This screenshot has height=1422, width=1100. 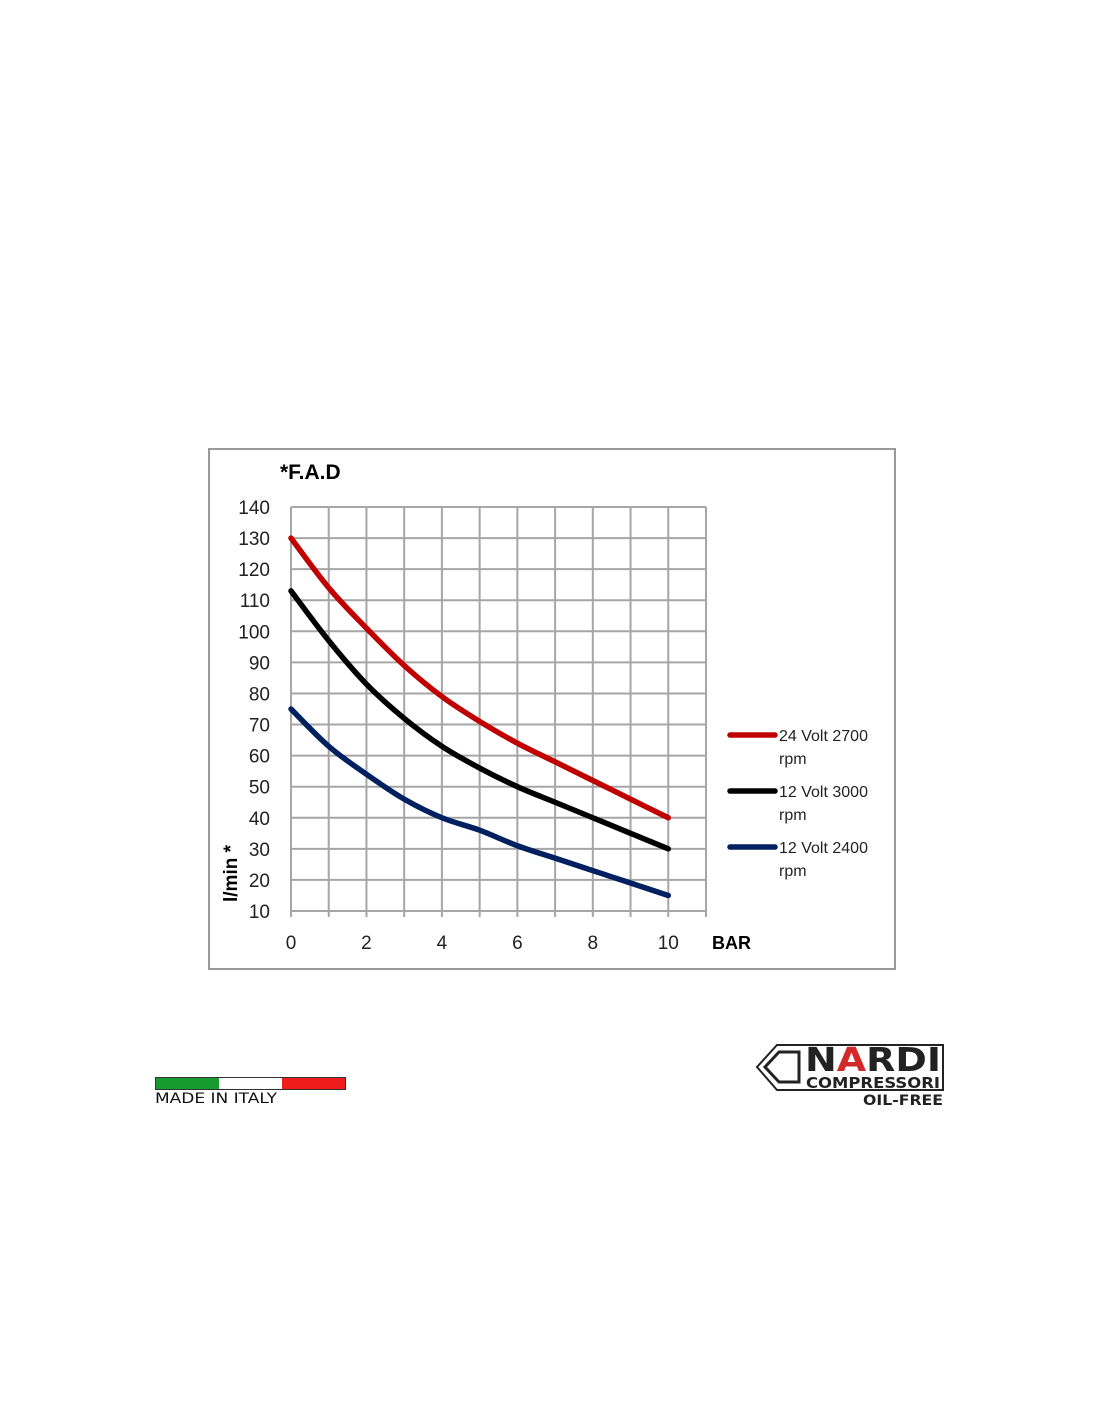 What do you see at coordinates (259, 819) in the screenshot?
I see `y-tick-label: 40` at bounding box center [259, 819].